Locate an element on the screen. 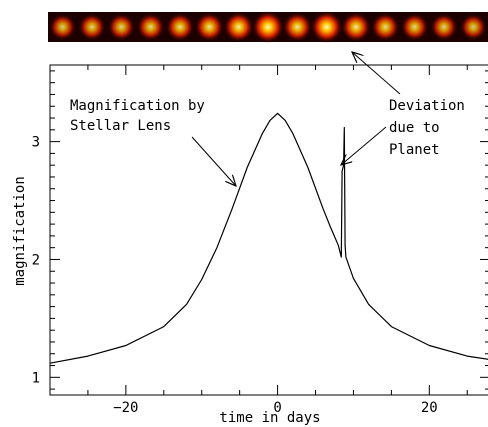 The image size is (488, 427). stellar-lens-annotation: Magnification by Stellar Lens is located at coordinates (153, 142).